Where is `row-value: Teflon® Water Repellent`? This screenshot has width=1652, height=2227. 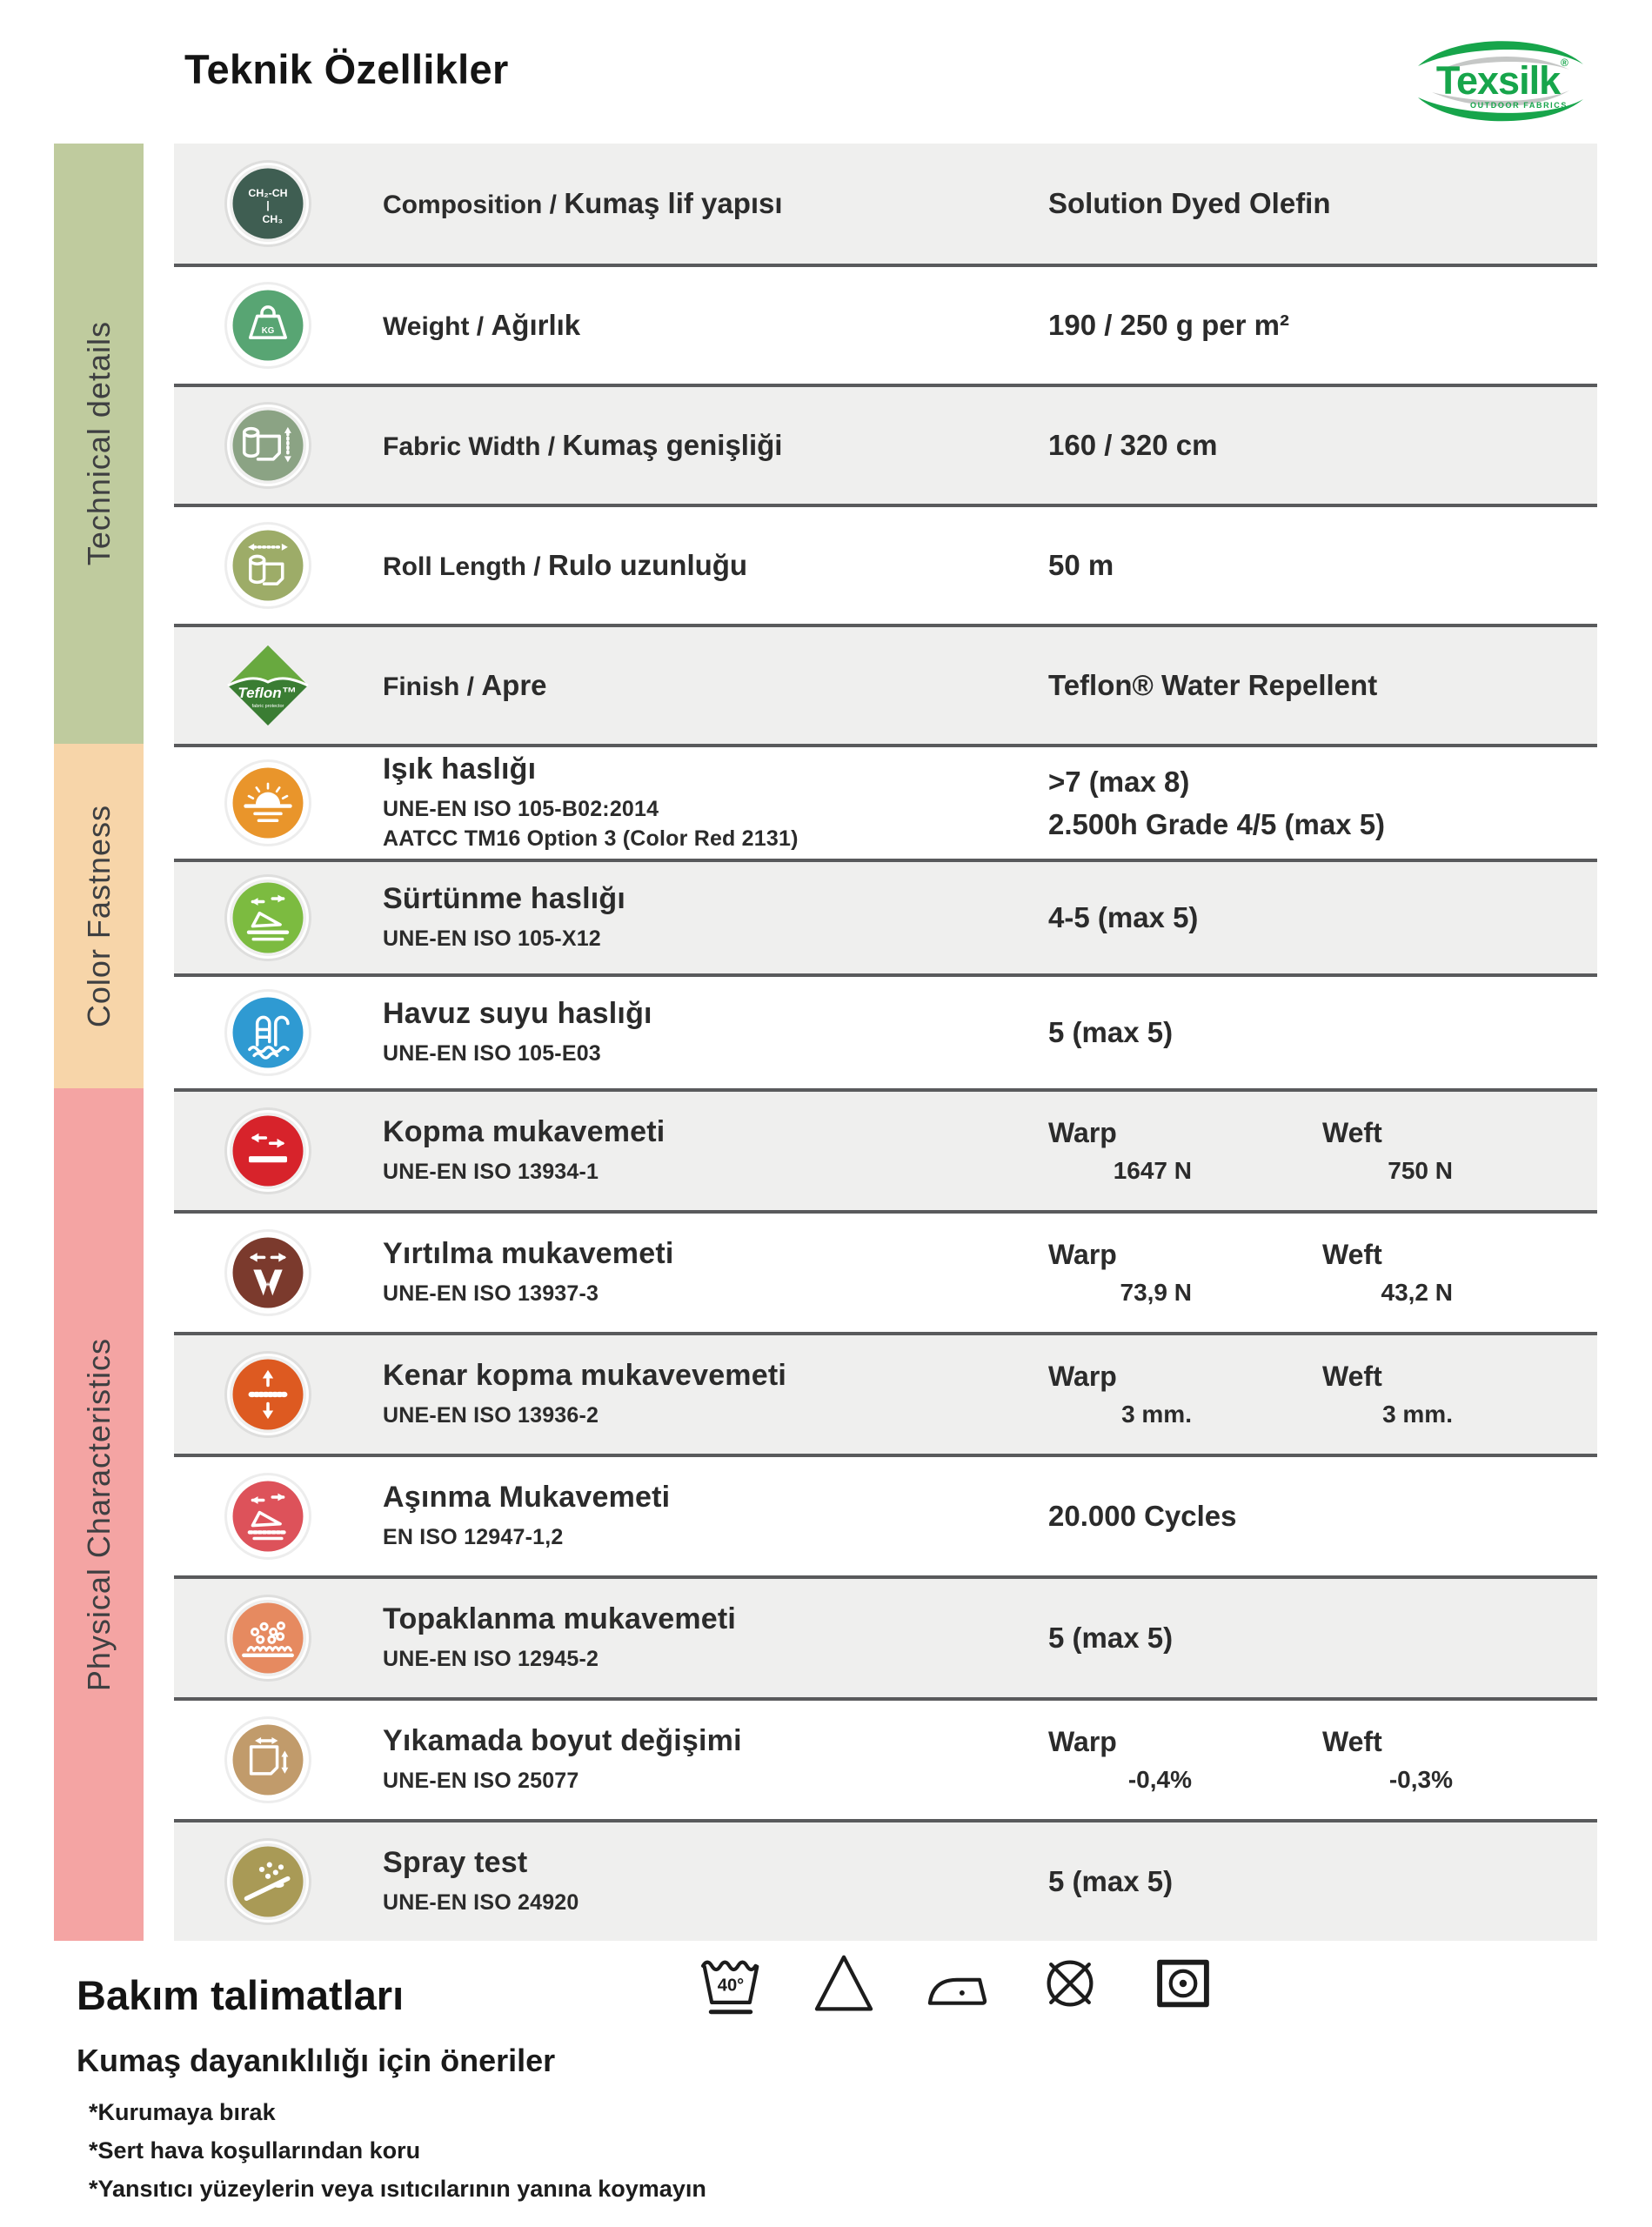 row-value: Teflon® Water Repellent is located at coordinates (1212, 685).